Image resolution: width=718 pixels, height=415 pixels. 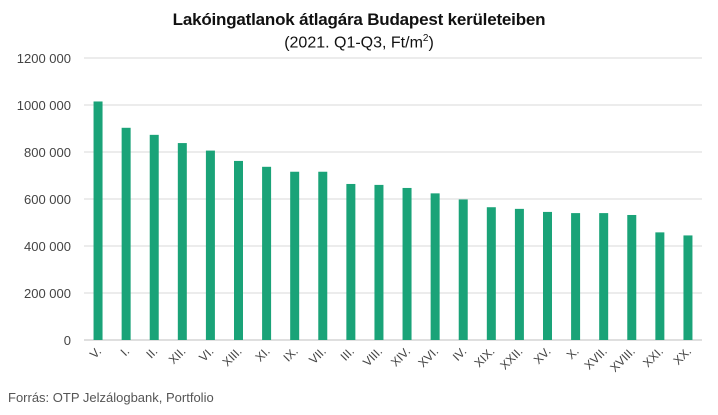 I want to click on x-tick-label: XVIII., so click(x=622, y=359).